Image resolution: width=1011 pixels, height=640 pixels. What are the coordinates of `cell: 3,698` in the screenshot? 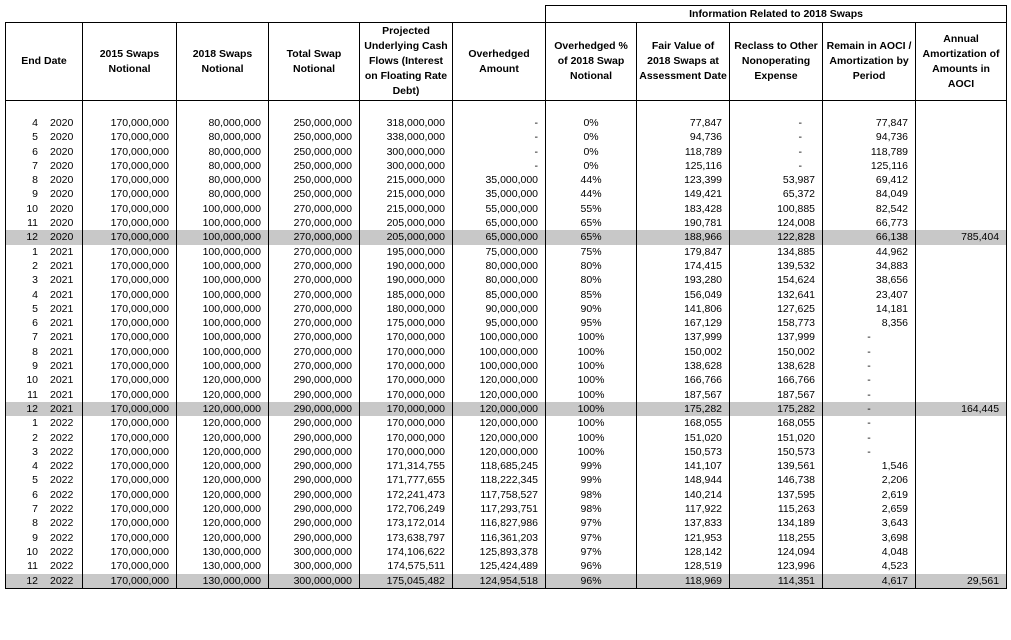 It's located at (869, 537).